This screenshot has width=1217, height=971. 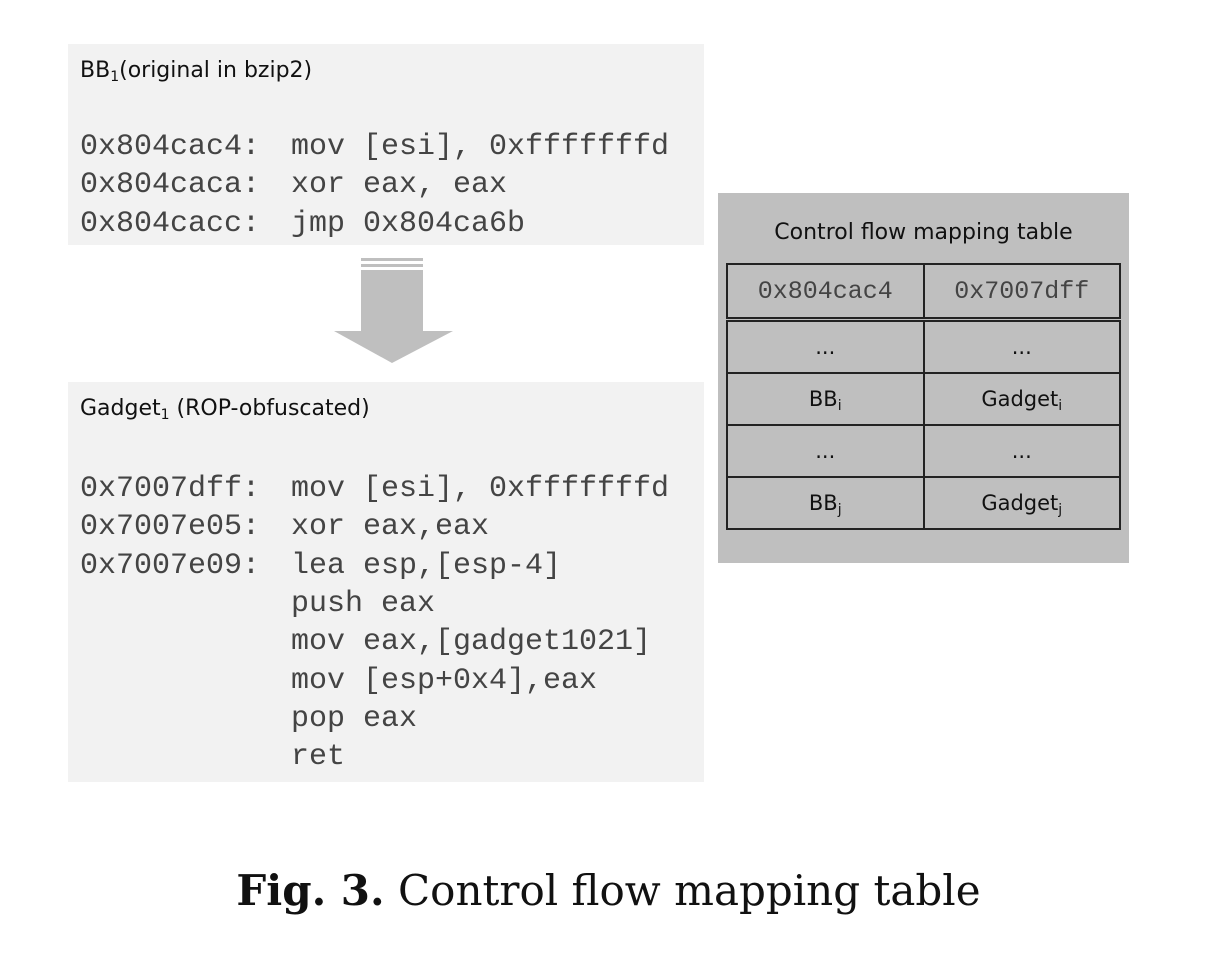 What do you see at coordinates (354, 718) in the screenshot?
I see `instruction: pop eax` at bounding box center [354, 718].